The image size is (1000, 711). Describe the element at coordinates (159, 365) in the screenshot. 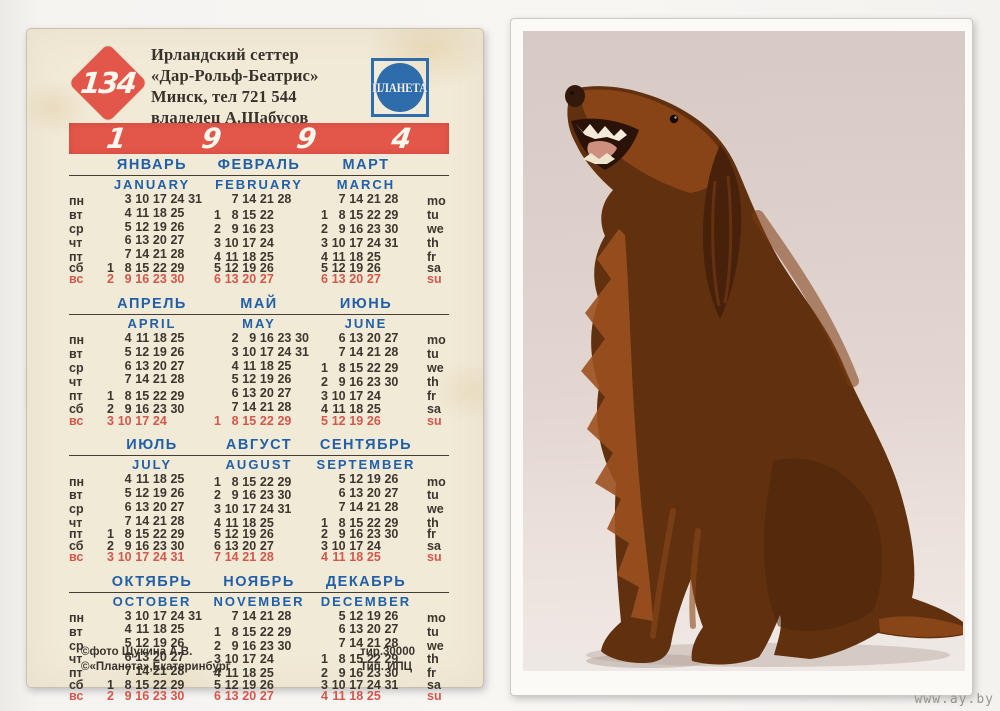

I see `day-cell: 20` at that location.